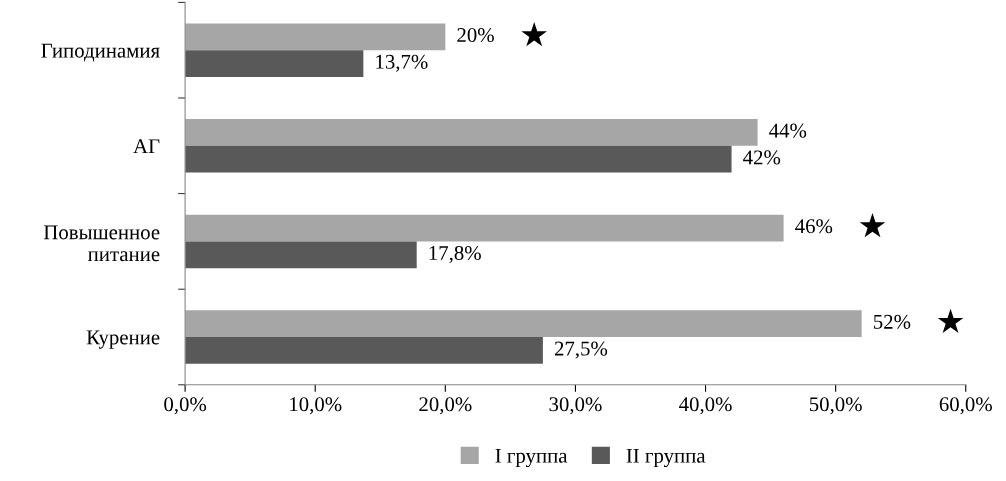 The height and width of the screenshot is (481, 1006). Describe the element at coordinates (101, 243) in the screenshot. I see `y-tick-label: Повышенное питание` at that location.